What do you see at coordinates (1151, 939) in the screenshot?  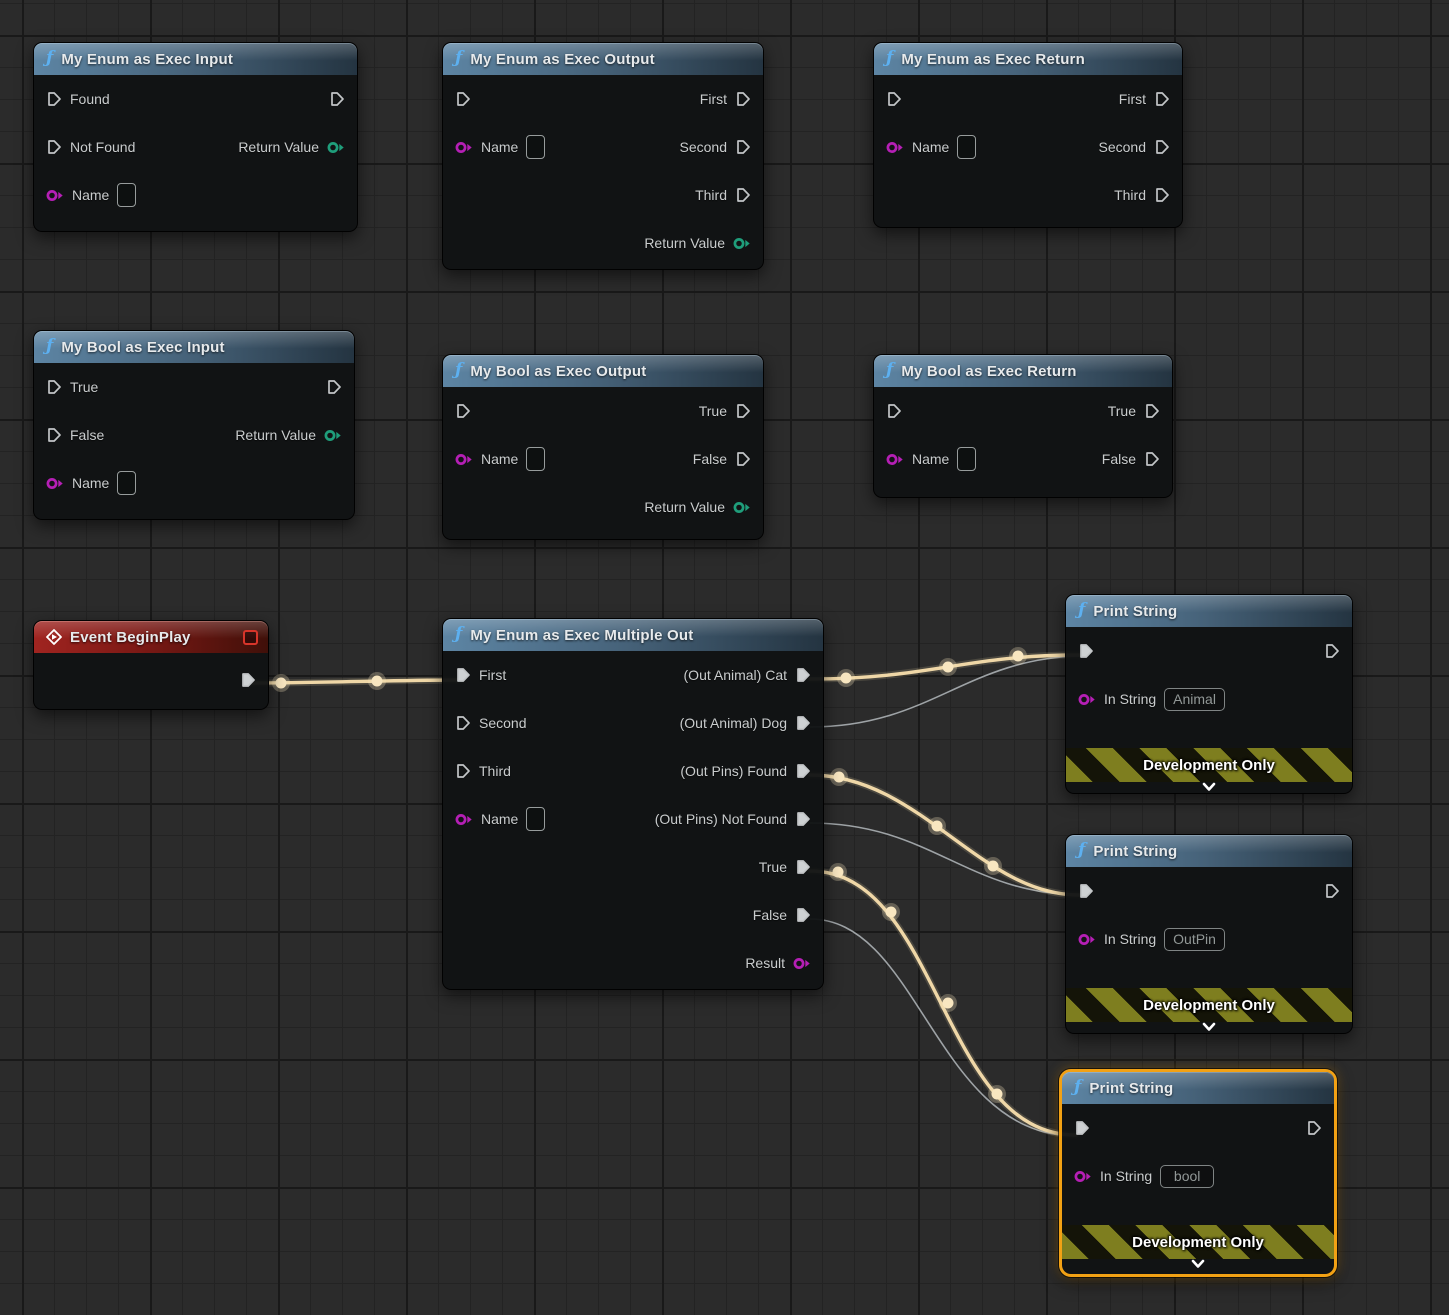 I see `pin-in-string: In String OutPin` at bounding box center [1151, 939].